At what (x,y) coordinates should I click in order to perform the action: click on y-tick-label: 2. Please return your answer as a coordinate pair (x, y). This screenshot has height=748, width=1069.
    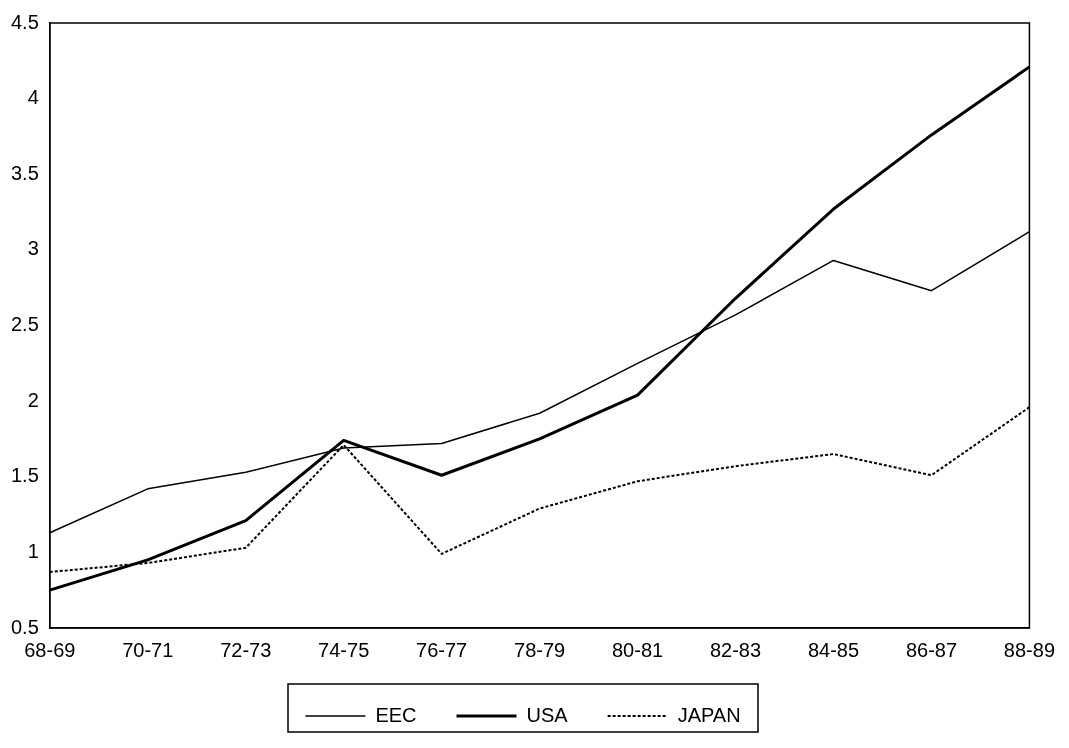
    Looking at the image, I should click on (33, 399).